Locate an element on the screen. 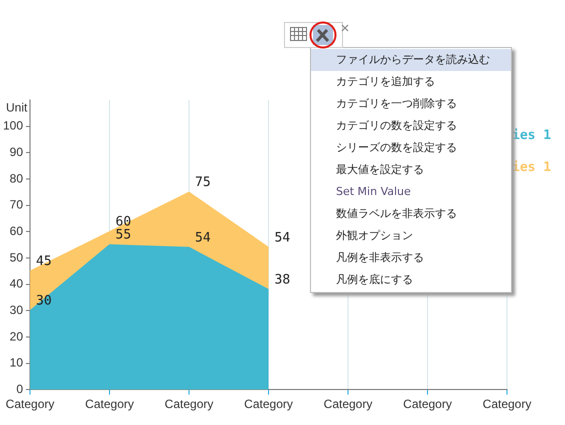 The image size is (565, 425). annotation: カテゴリの数を設定する is located at coordinates (396, 126).